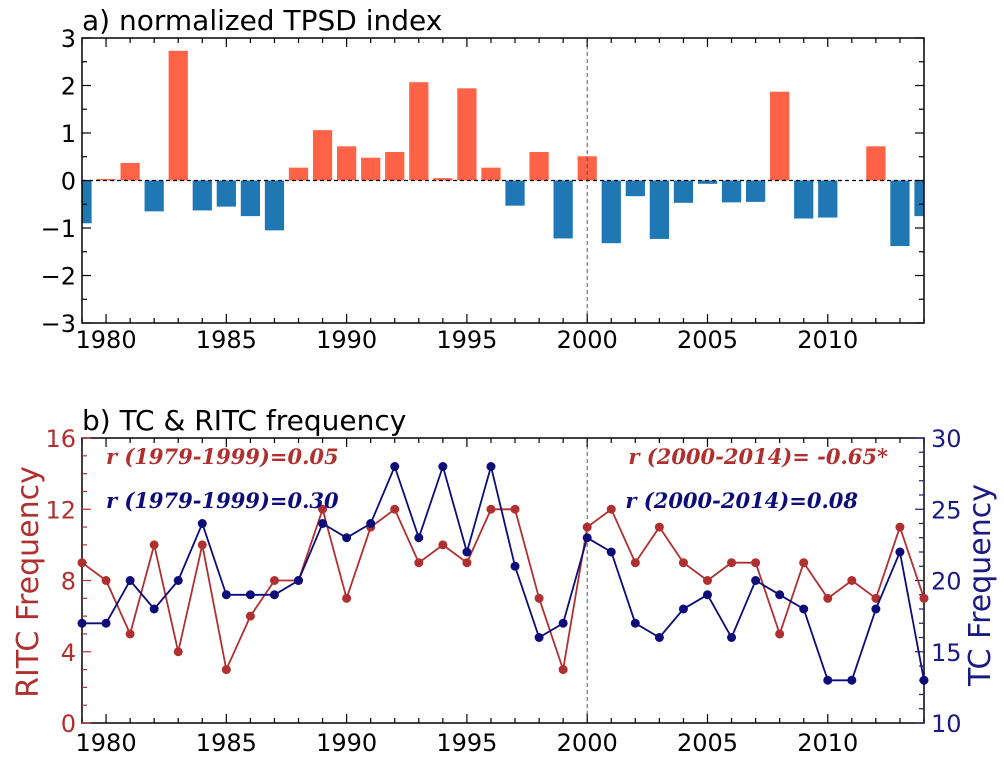  What do you see at coordinates (58, 324) in the screenshot?
I see `y-tick-label--3: −3` at bounding box center [58, 324].